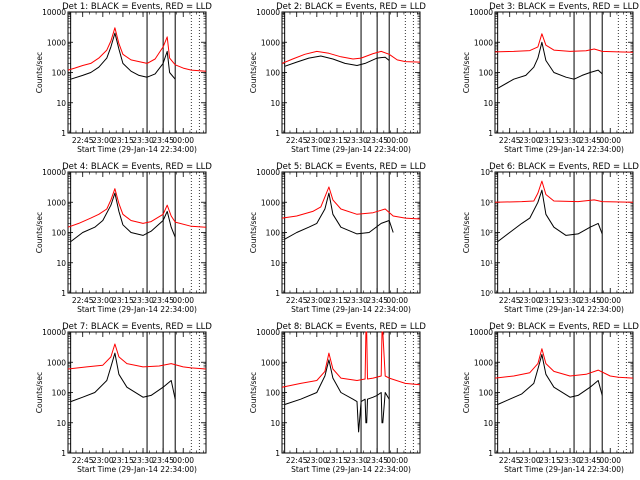 The width and height of the screenshot is (640, 480). Describe the element at coordinates (486, 293) in the screenshot. I see `y-tick-label: 10⁰` at that location.